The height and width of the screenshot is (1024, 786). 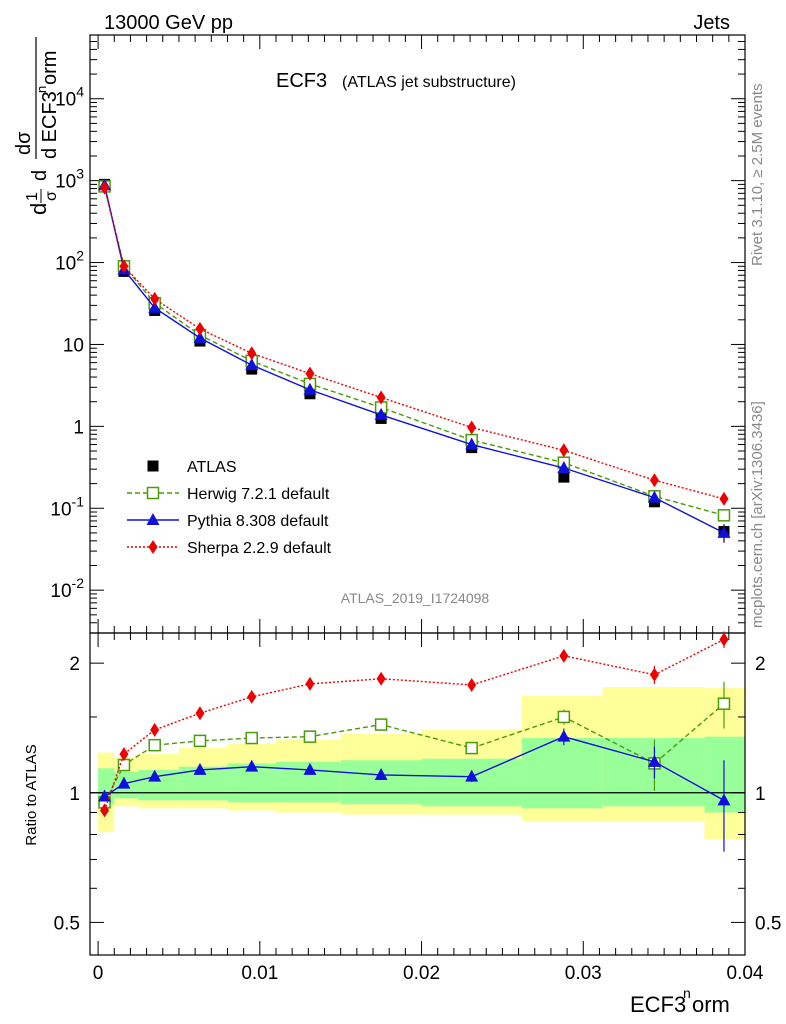 What do you see at coordinates (760, 794) in the screenshot?
I see `ratio-y-tick-label: 1` at bounding box center [760, 794].